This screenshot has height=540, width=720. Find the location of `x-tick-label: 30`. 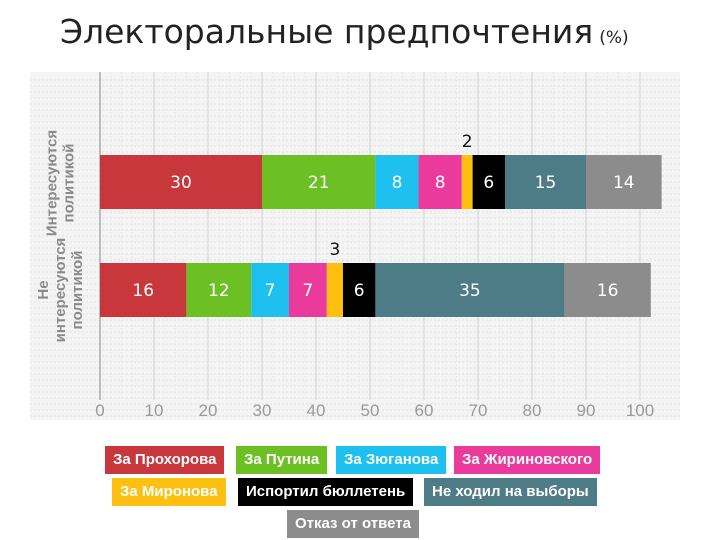

x-tick-label: 30 is located at coordinates (262, 410).